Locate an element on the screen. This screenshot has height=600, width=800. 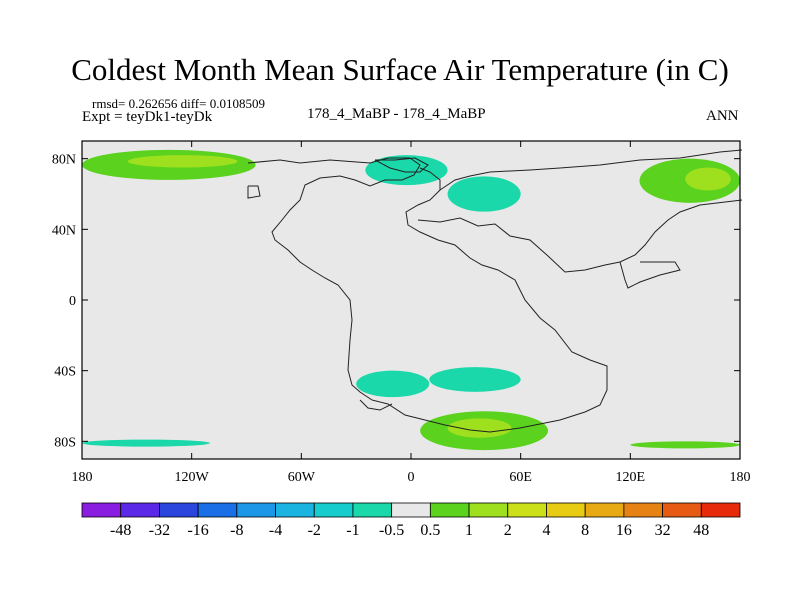
colorbar-label: -1 is located at coordinates (352, 530).